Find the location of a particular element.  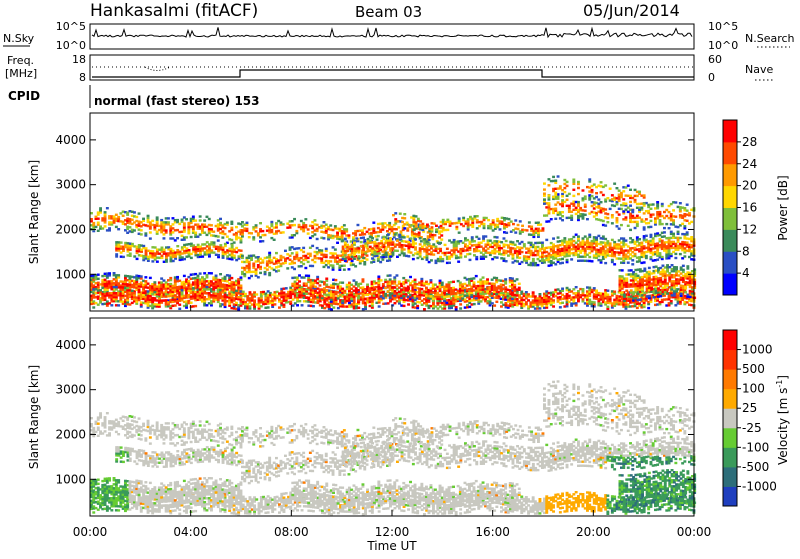

noise-right-tick-top: 10^5 is located at coordinates (723, 26).